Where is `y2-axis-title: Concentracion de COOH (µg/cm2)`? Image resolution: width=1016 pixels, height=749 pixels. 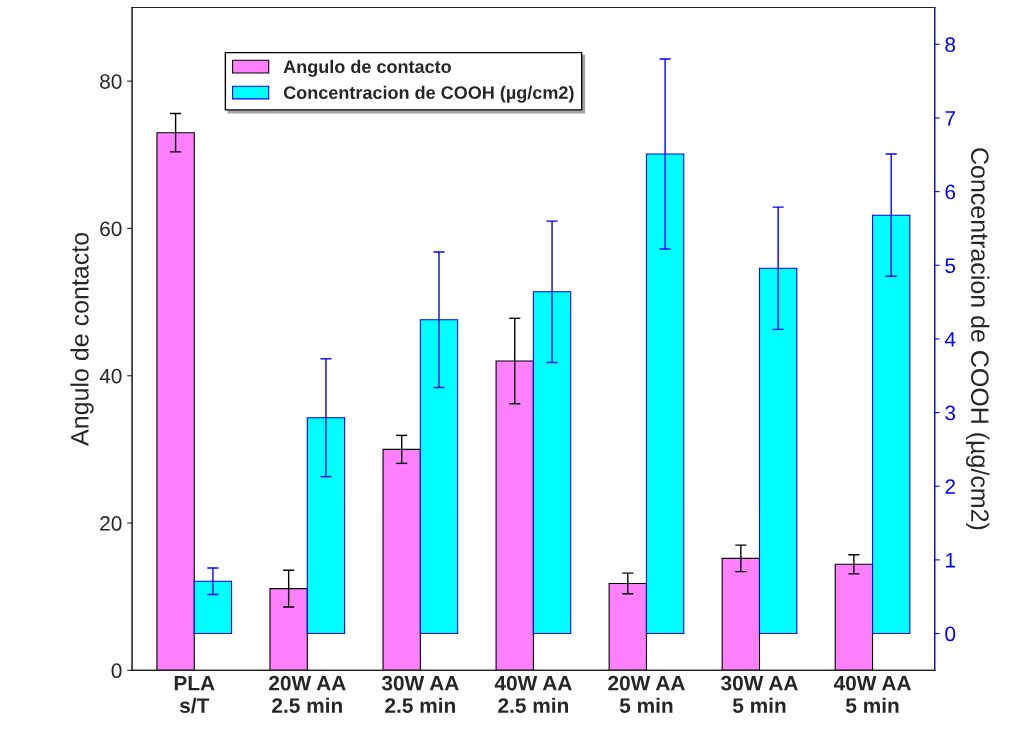
y2-axis-title: Concentracion de COOH (µg/cm2) is located at coordinates (978, 339).